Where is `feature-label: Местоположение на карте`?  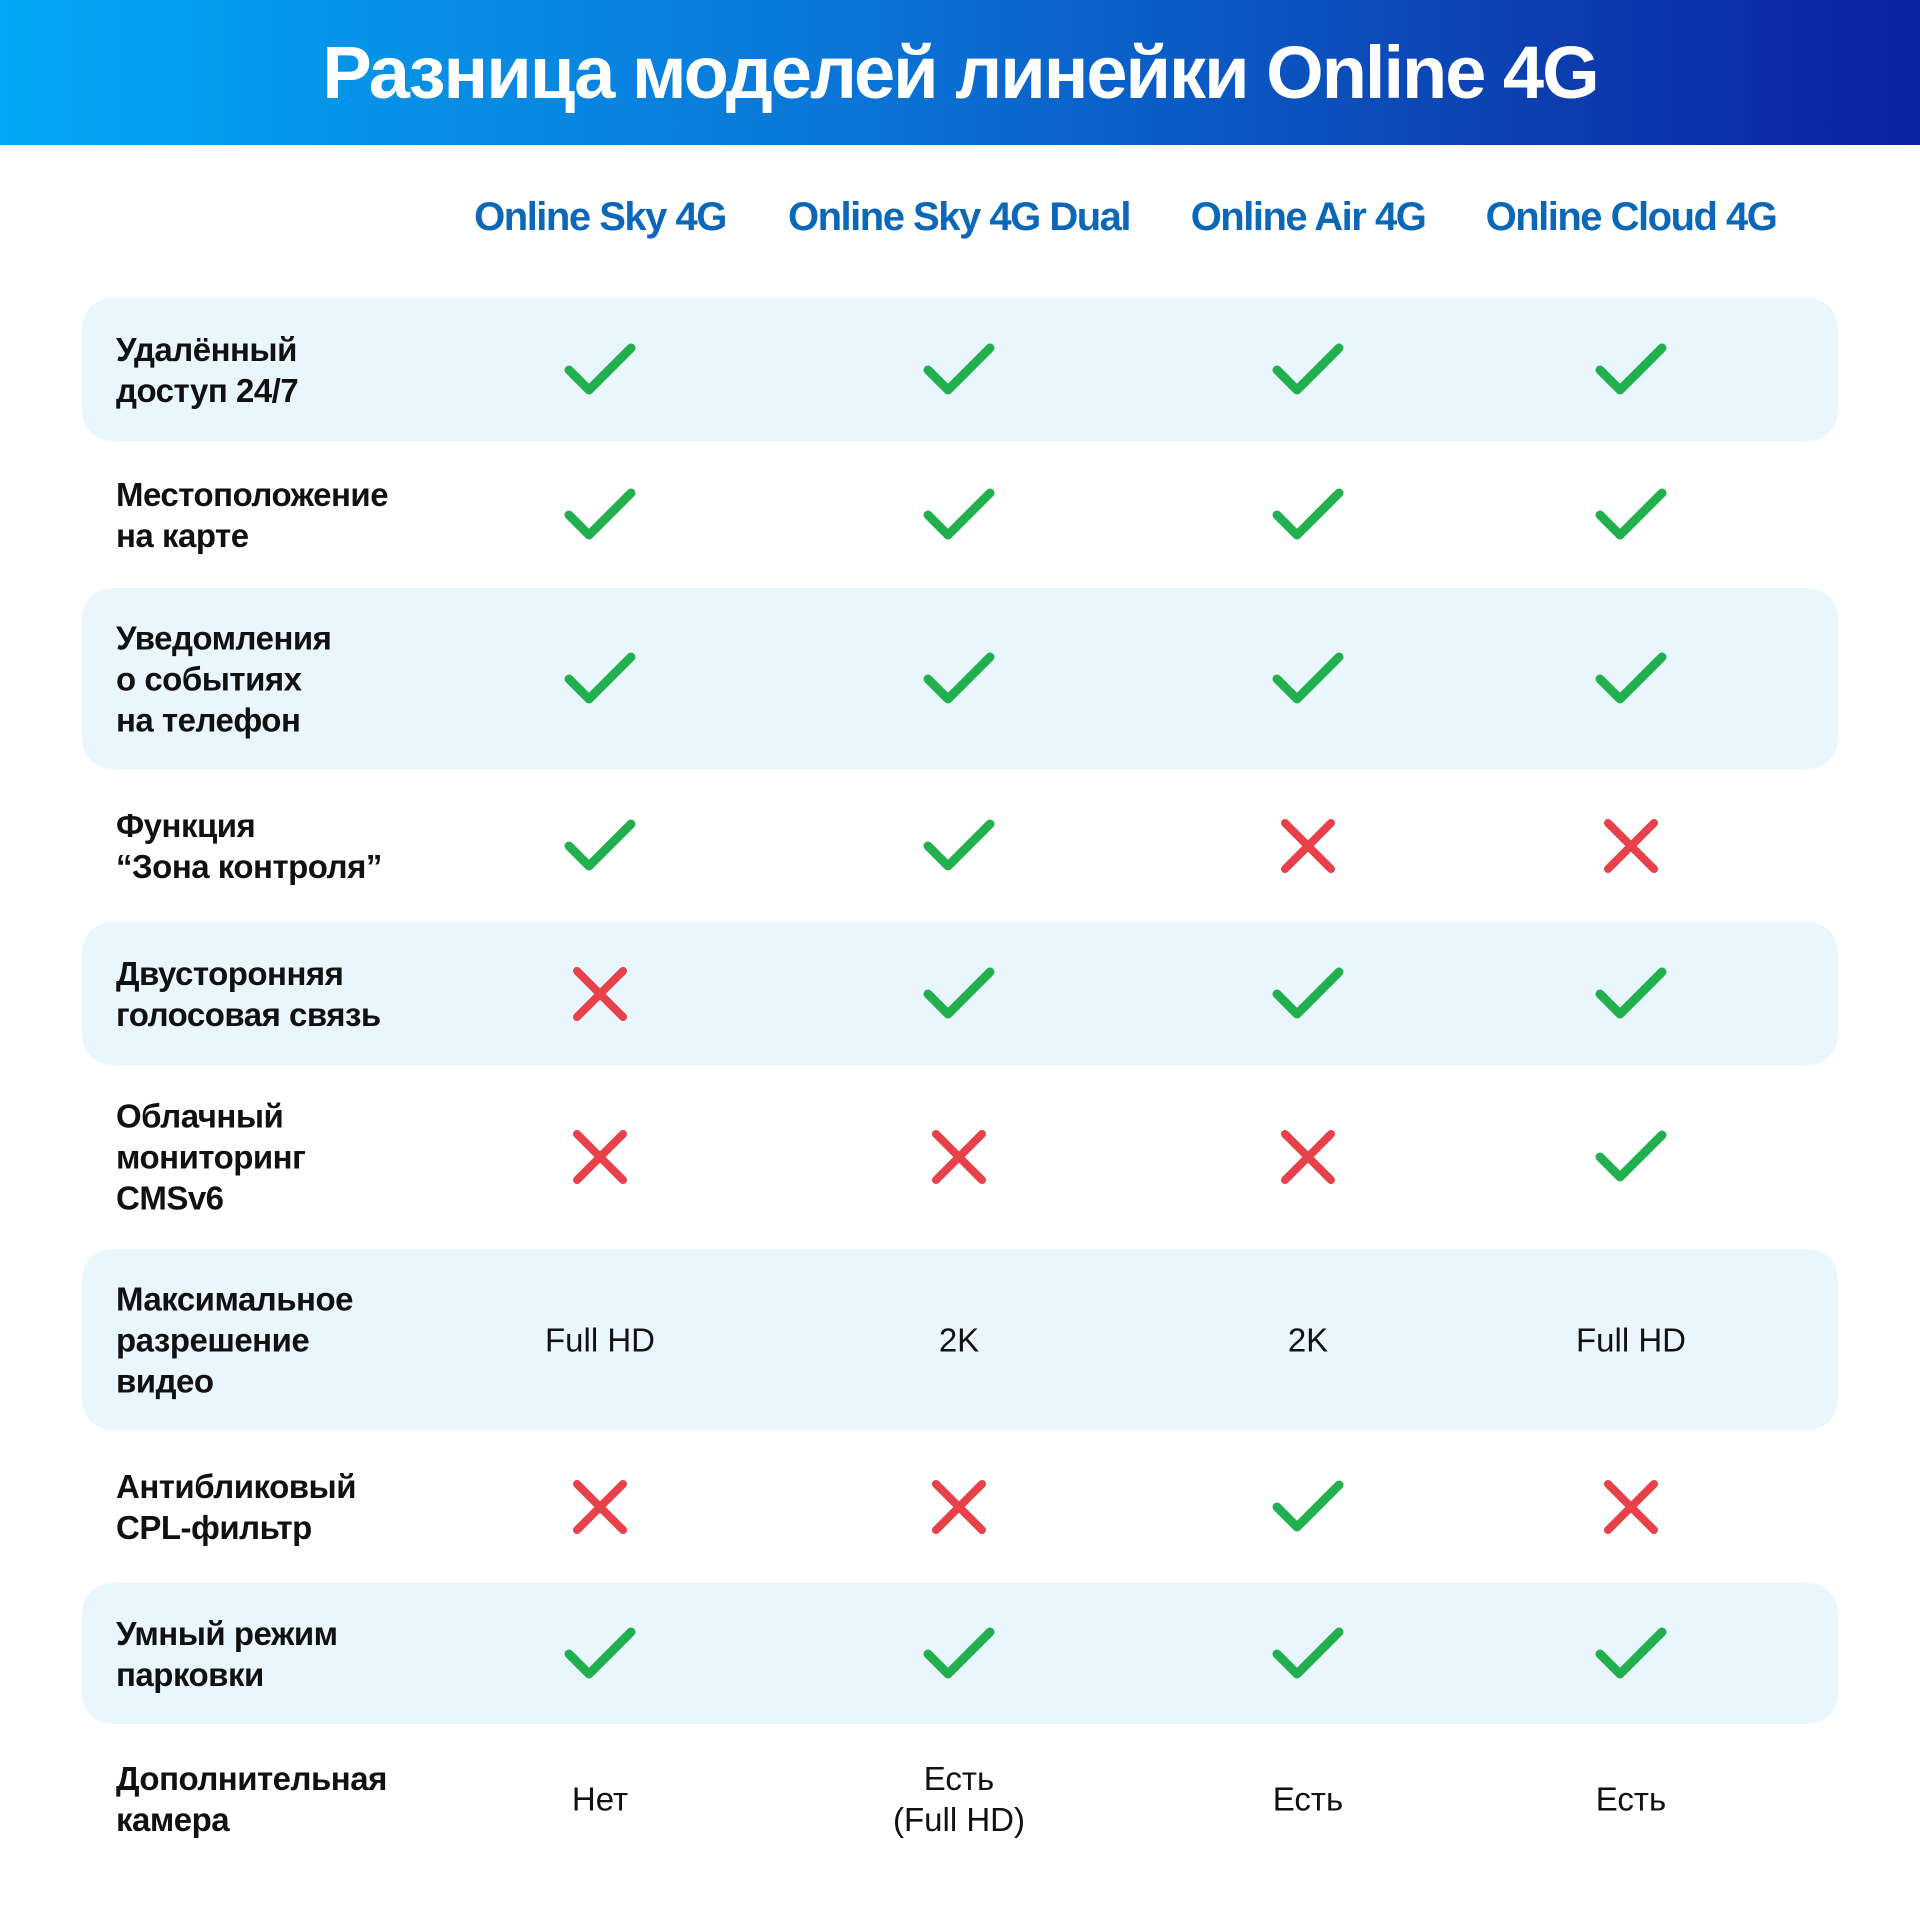
feature-label: Местоположение на карте is located at coordinates (252, 514).